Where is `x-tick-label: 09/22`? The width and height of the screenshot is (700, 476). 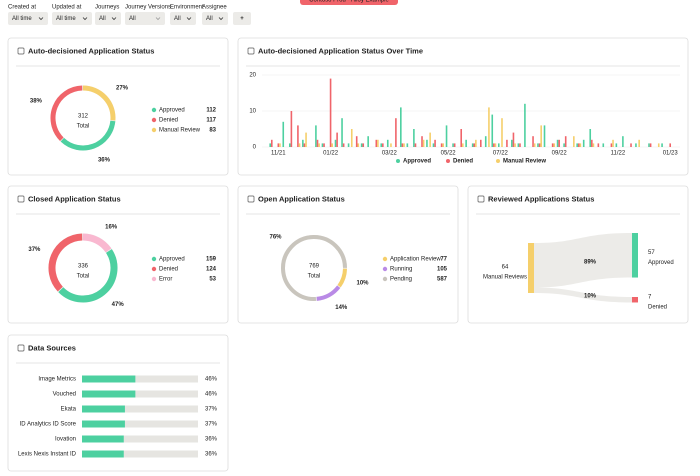
x-tick-label: 09/22 is located at coordinates (560, 154).